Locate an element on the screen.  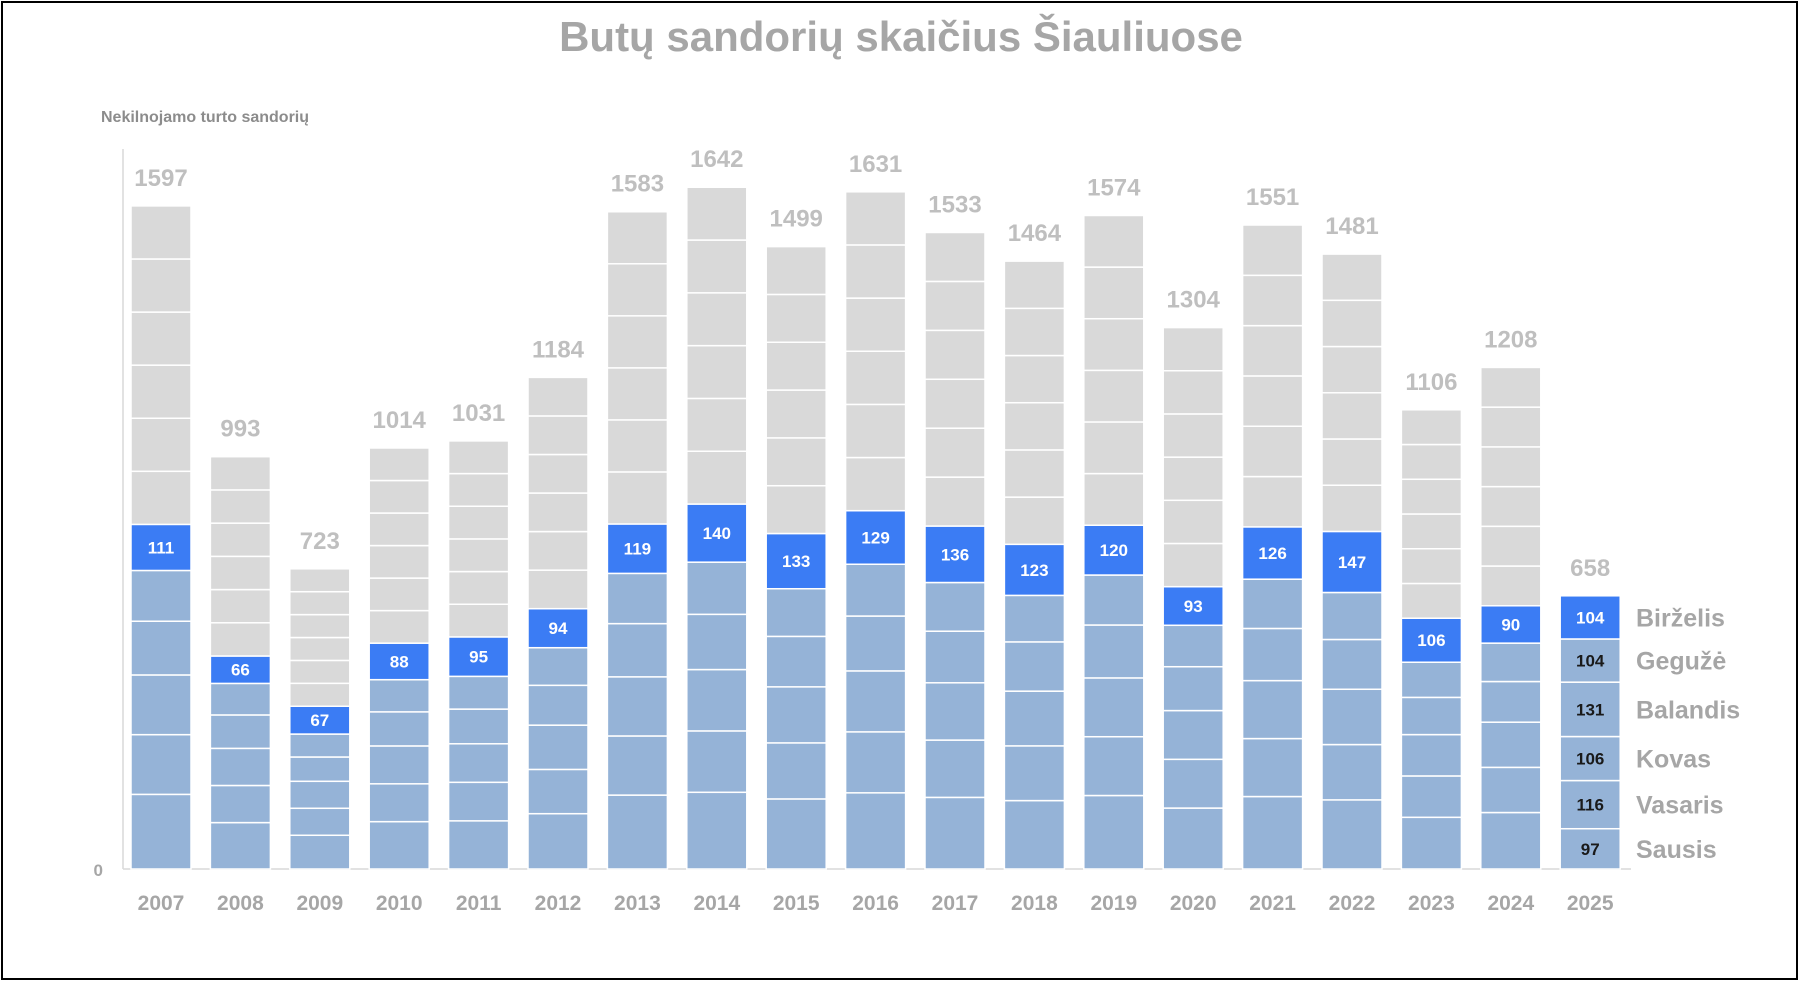
june-value-label: 95 is located at coordinates (478, 657).